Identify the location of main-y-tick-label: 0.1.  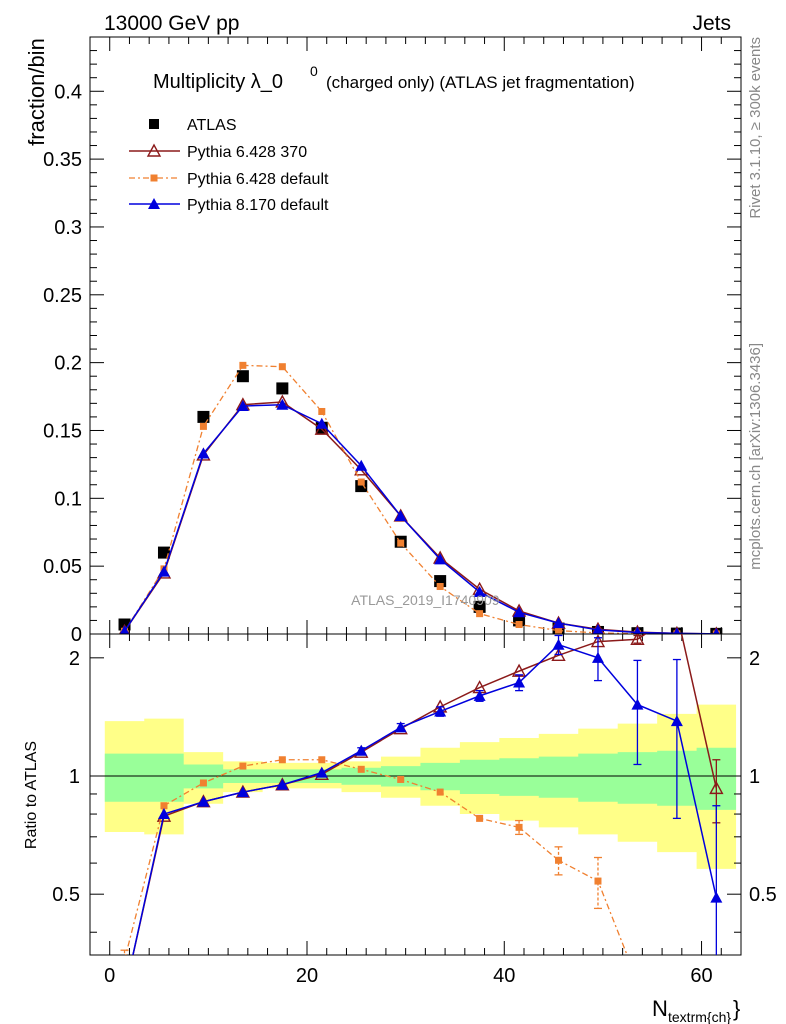
(68, 499).